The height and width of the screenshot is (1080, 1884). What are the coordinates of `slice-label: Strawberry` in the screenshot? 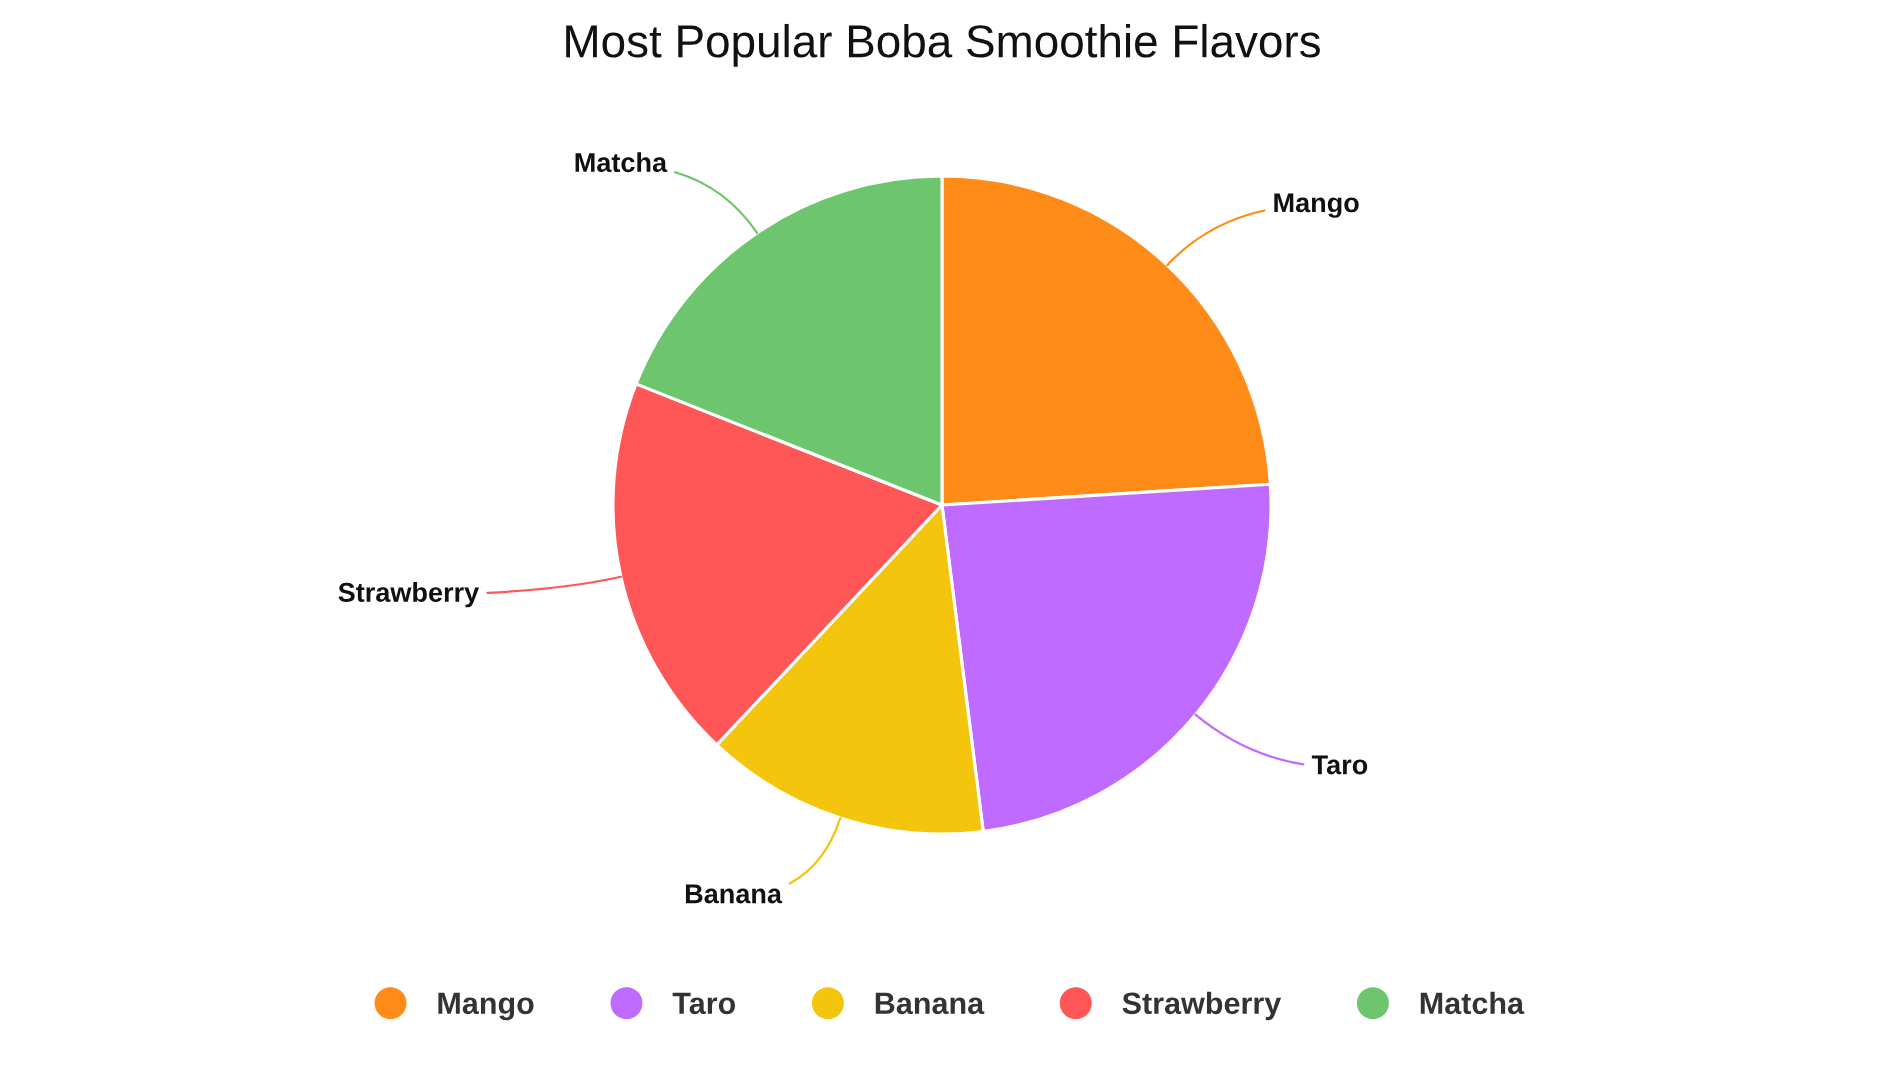 It's located at (409, 595).